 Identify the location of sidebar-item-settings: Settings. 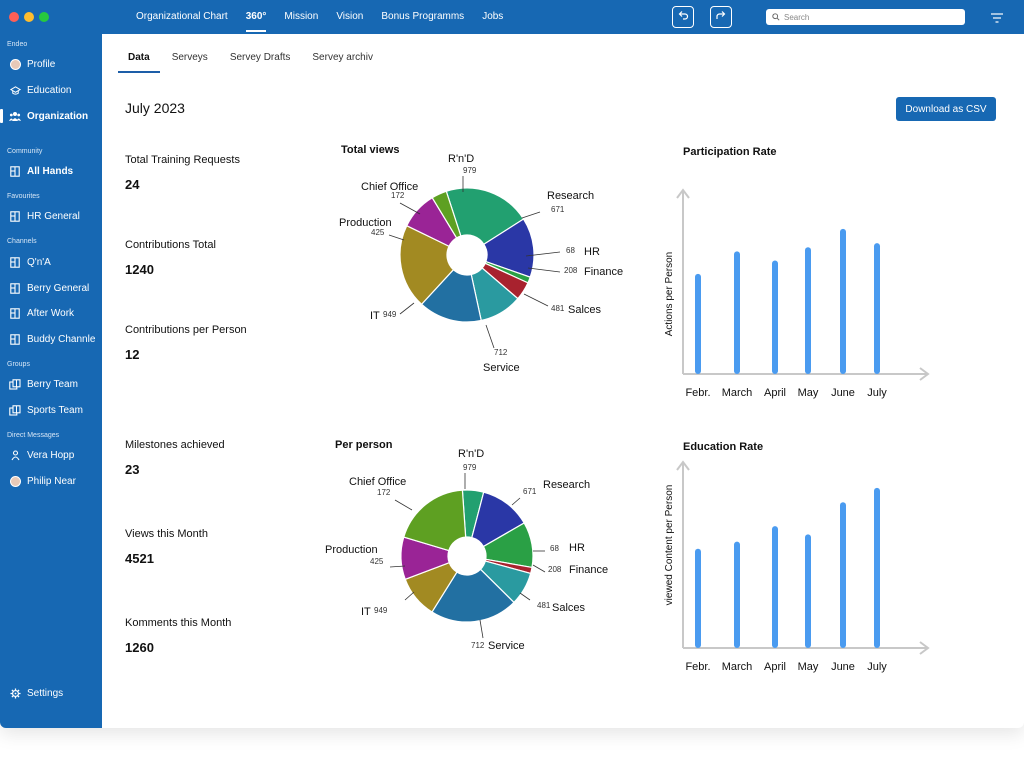
(51, 693).